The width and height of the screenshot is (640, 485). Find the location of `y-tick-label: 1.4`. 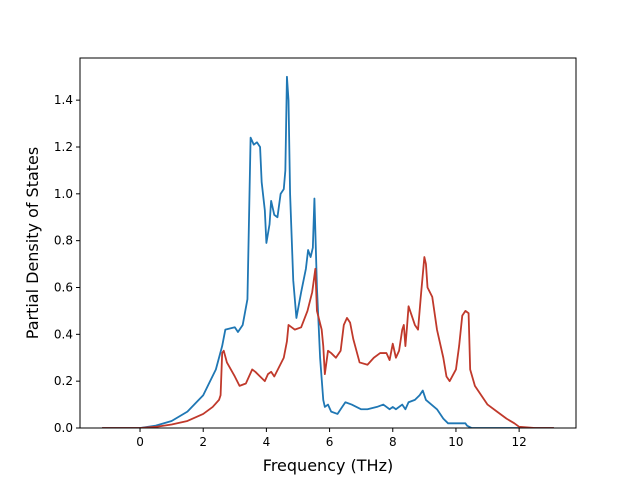

y-tick-label: 1.4 is located at coordinates (63, 100).